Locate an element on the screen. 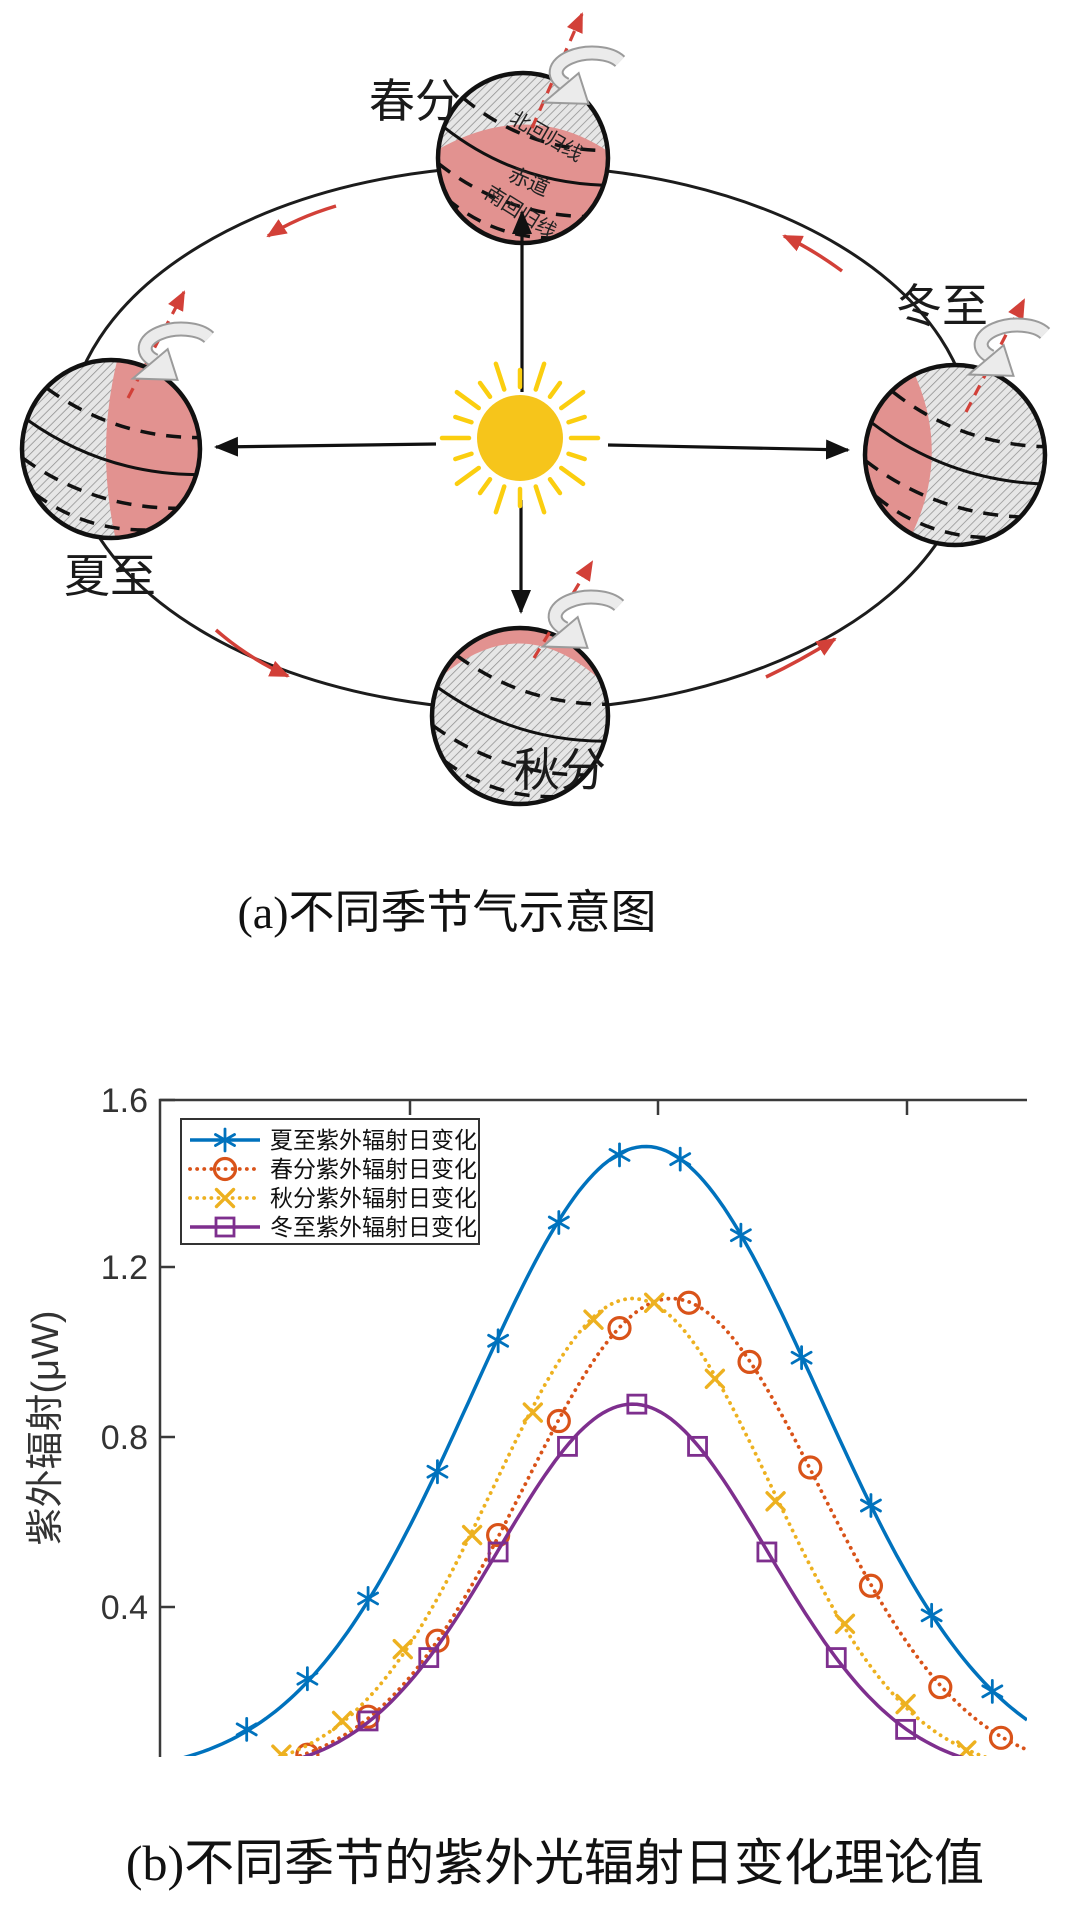  orbit-direction-arrows is located at coordinates (529, 441).